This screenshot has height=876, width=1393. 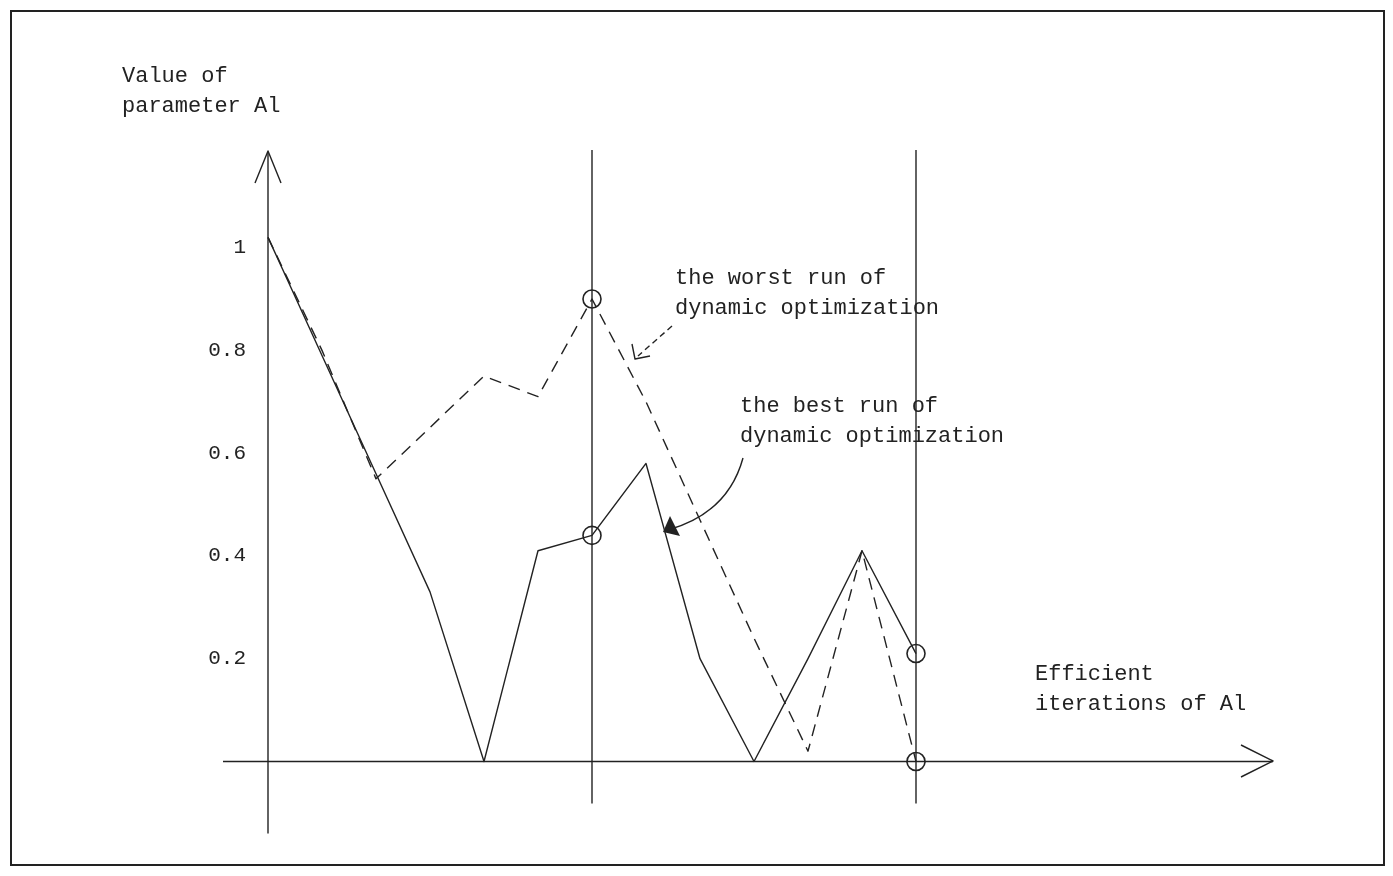 What do you see at coordinates (227, 556) in the screenshot?
I see `y-tick-label: 0.4` at bounding box center [227, 556].